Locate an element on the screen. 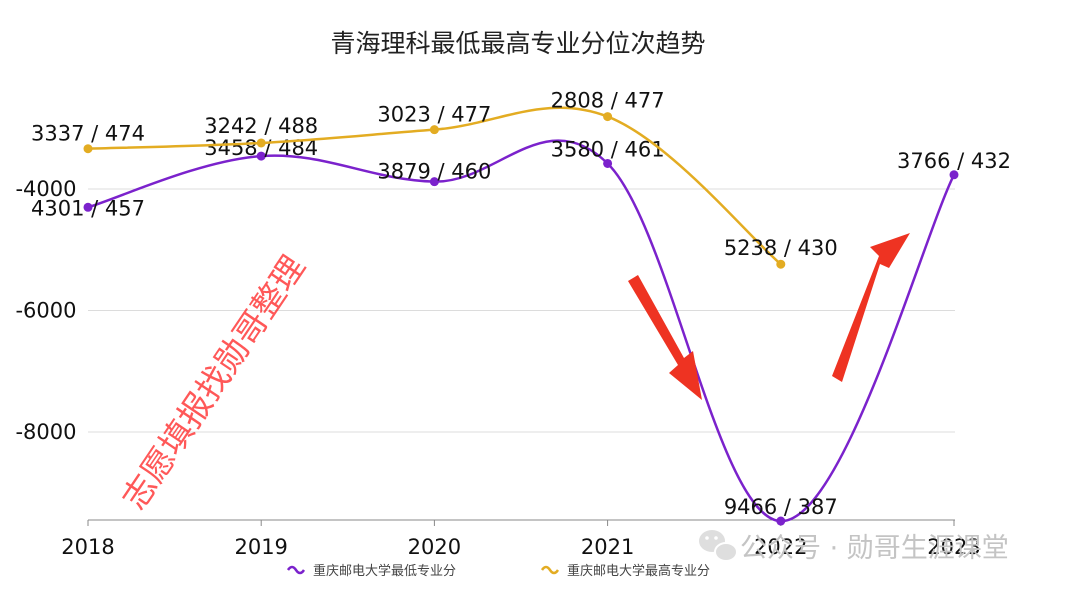  legend-label: 重庆邮电大学最低专业分 is located at coordinates (384, 571).